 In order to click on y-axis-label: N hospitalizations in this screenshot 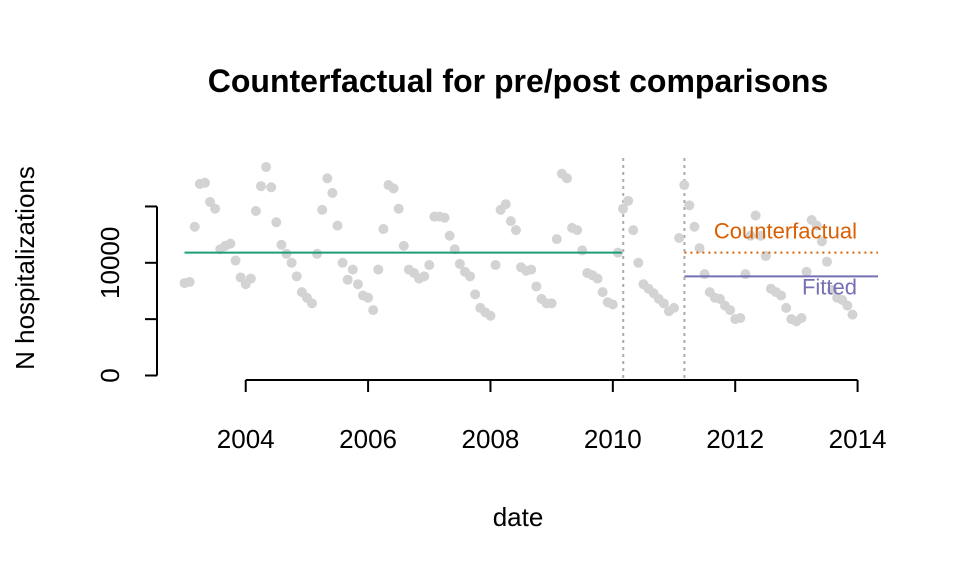, I will do `click(25, 268)`.